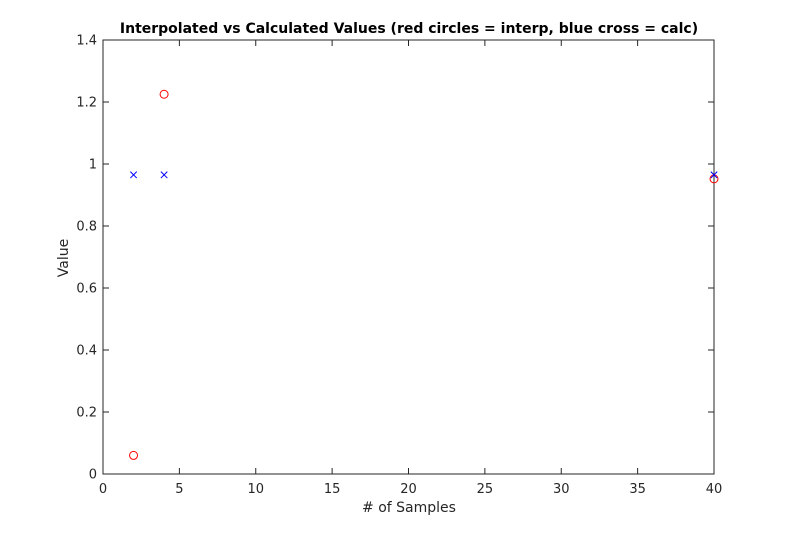  What do you see at coordinates (485, 489) in the screenshot?
I see `x-tick-label: 25` at bounding box center [485, 489].